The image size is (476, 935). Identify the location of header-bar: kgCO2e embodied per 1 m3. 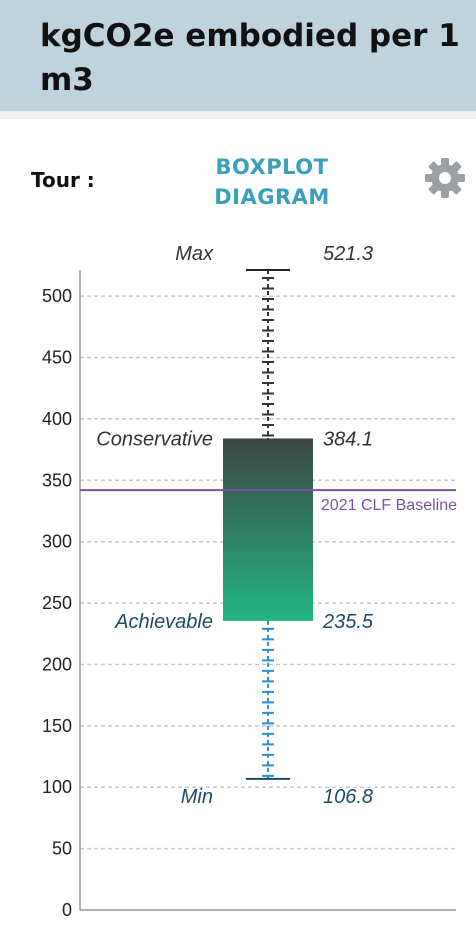
(238, 55).